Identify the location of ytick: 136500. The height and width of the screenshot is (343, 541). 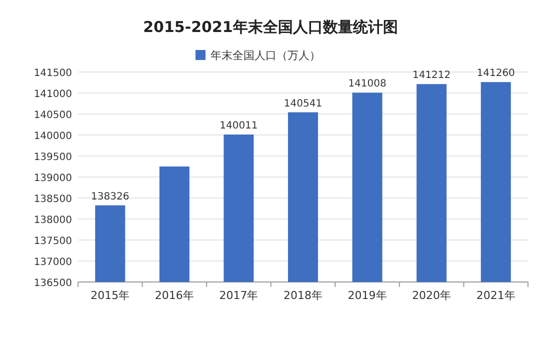
(53, 283).